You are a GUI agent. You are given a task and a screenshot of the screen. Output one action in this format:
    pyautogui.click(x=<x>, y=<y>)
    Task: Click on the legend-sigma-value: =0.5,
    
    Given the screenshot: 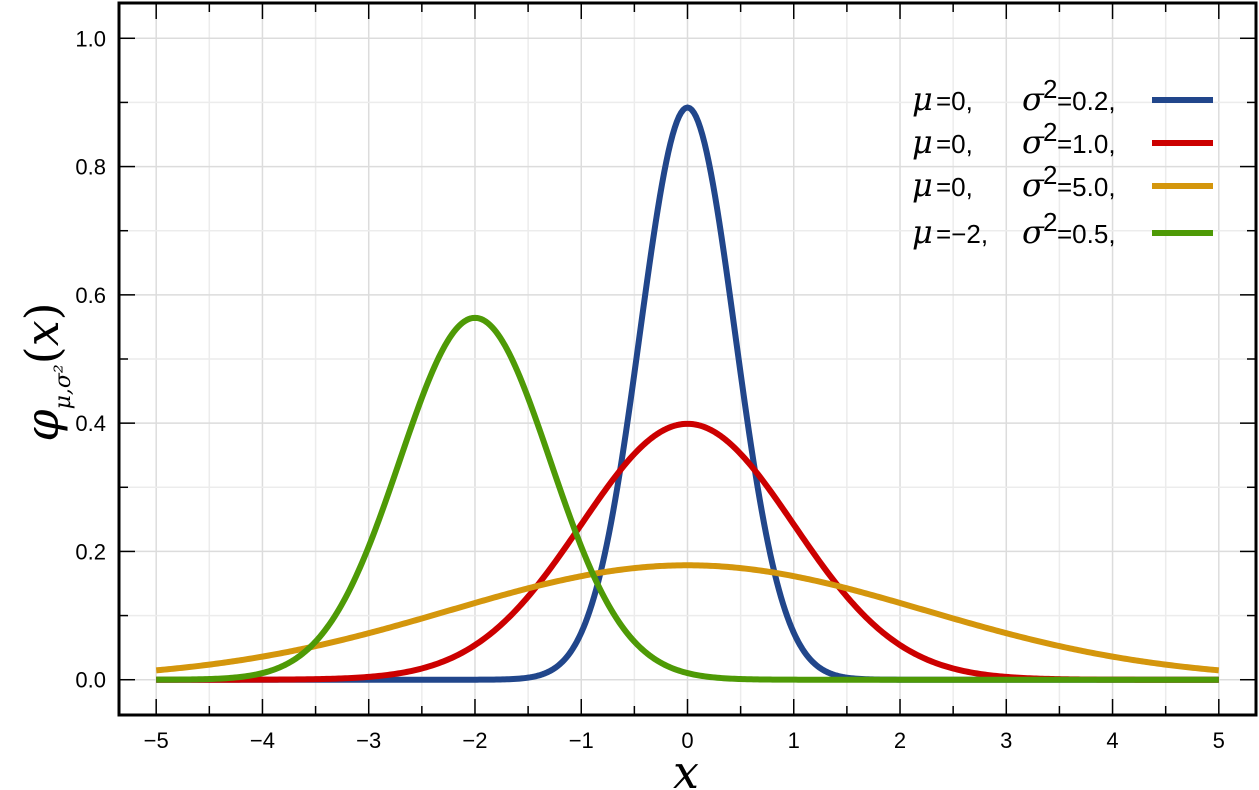 What is the action you would take?
    pyautogui.click(x=1086, y=234)
    